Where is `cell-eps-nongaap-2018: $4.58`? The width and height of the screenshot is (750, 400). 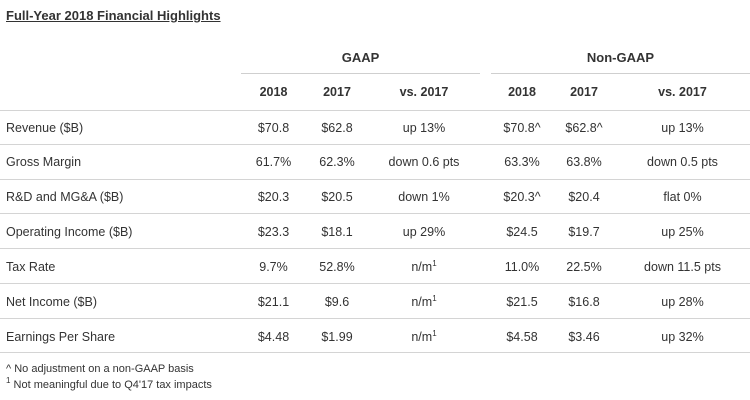
cell-eps-nongaap-2018: $4.58 is located at coordinates (522, 337).